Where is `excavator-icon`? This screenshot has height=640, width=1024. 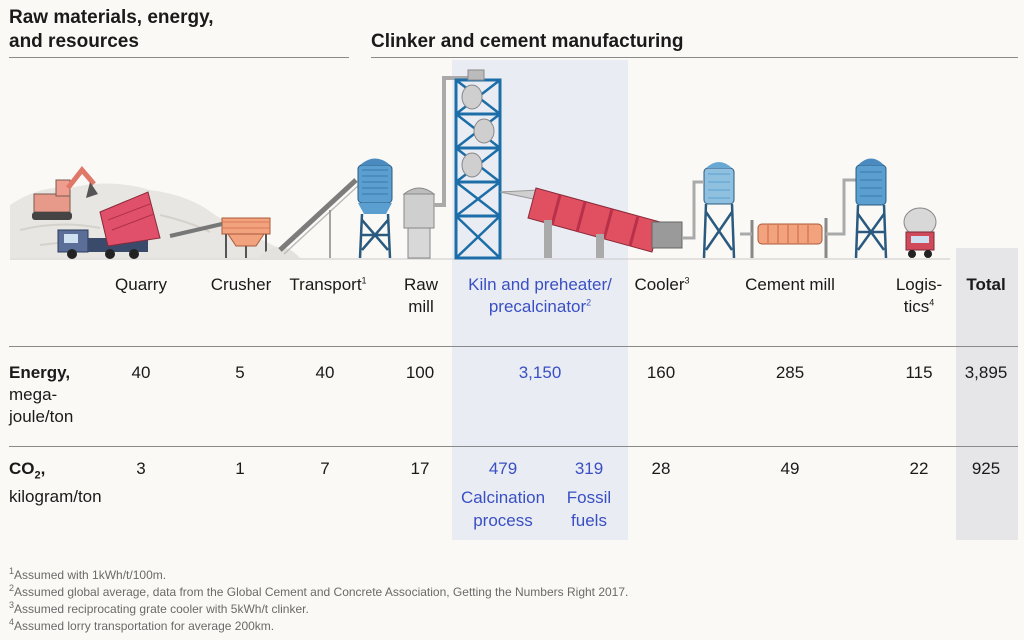 excavator-icon is located at coordinates (65, 193).